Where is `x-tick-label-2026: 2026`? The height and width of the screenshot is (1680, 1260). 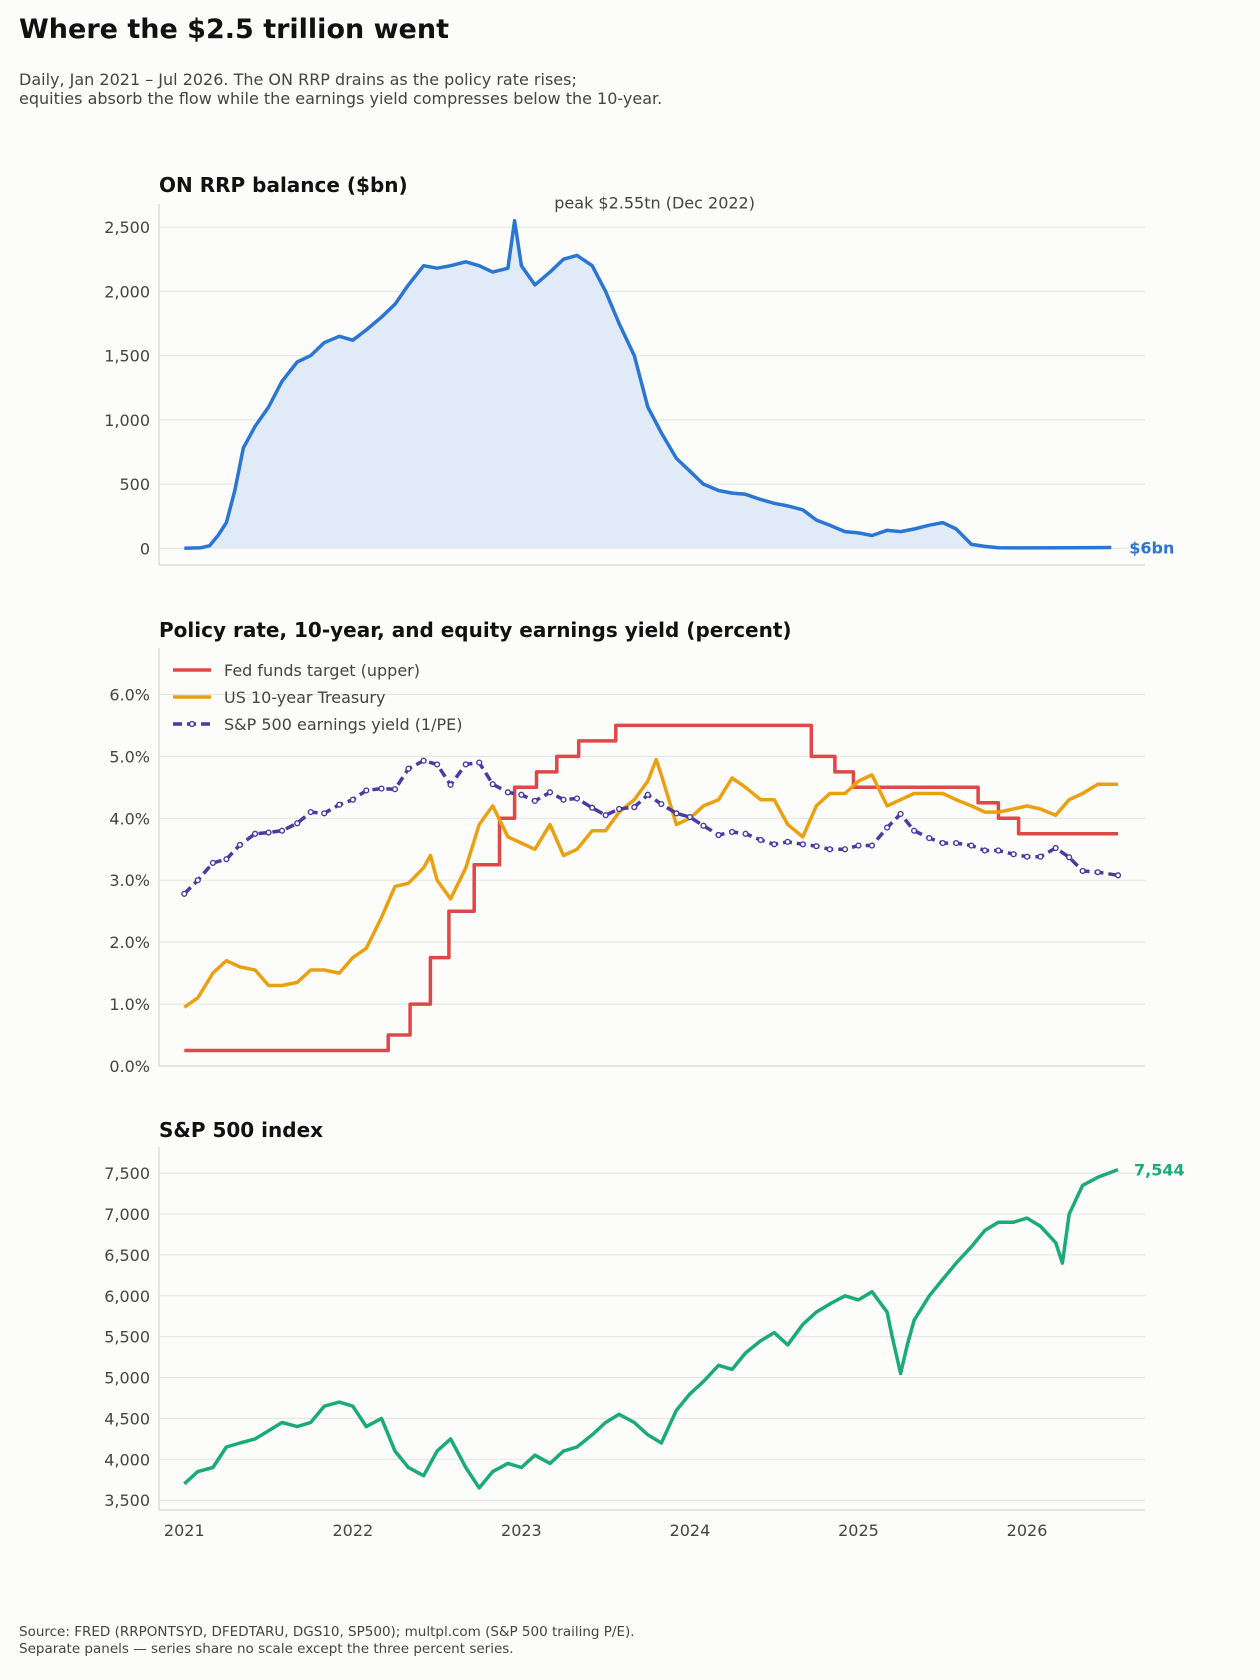
x-tick-label-2026: 2026 is located at coordinates (1027, 1530).